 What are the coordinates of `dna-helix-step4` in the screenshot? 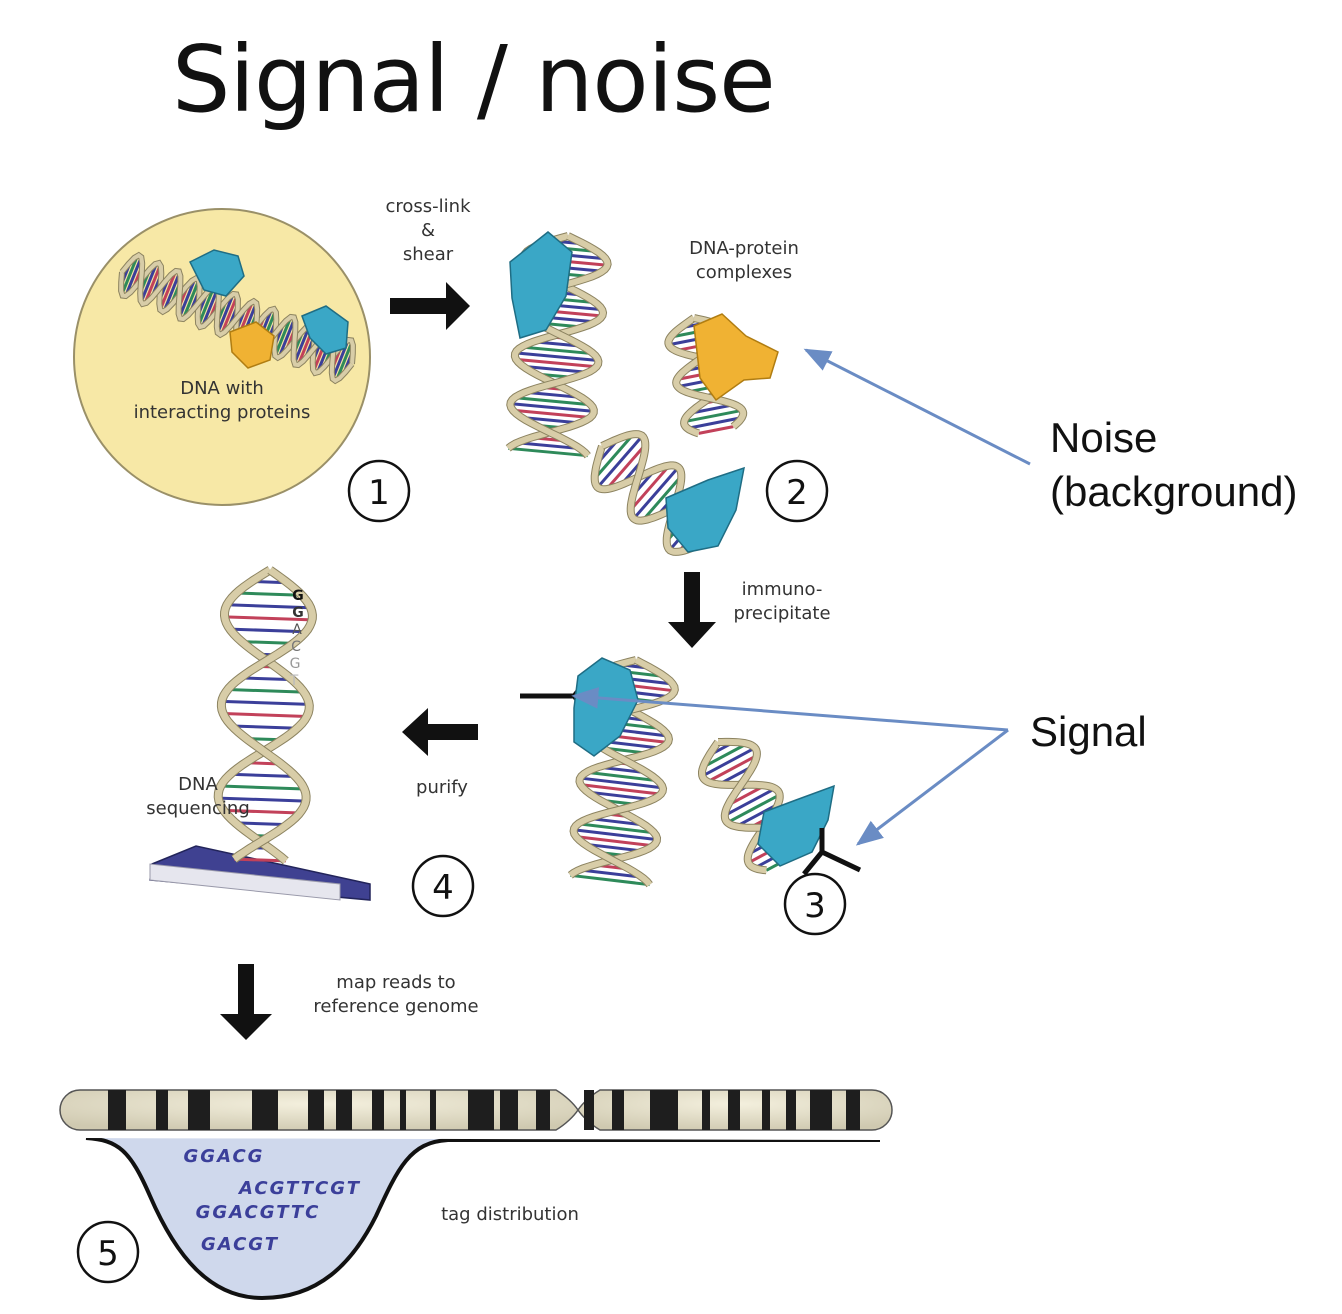 It's located at (265, 715).